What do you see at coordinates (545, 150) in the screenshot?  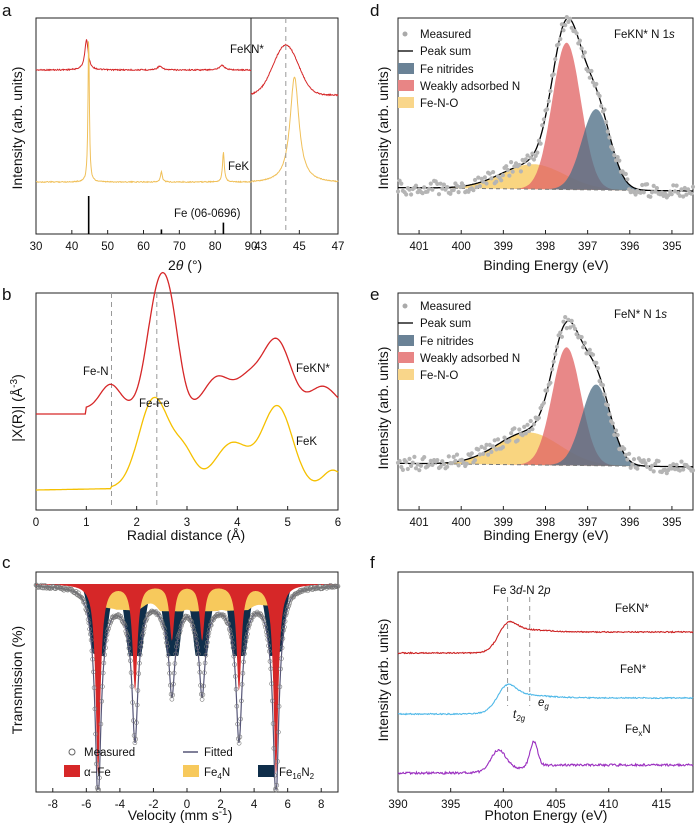 I see `d-component-fe-nitrides` at bounding box center [545, 150].